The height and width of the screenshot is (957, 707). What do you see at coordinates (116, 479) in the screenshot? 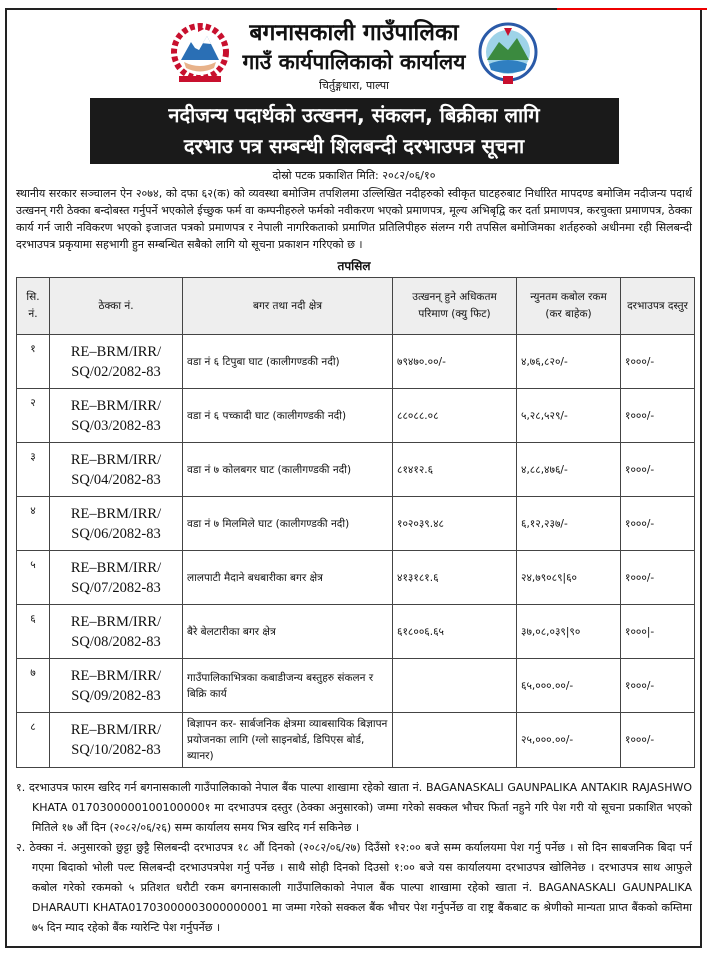
I see `contract-no-line-2: SQ/04/2082-83` at bounding box center [116, 479].